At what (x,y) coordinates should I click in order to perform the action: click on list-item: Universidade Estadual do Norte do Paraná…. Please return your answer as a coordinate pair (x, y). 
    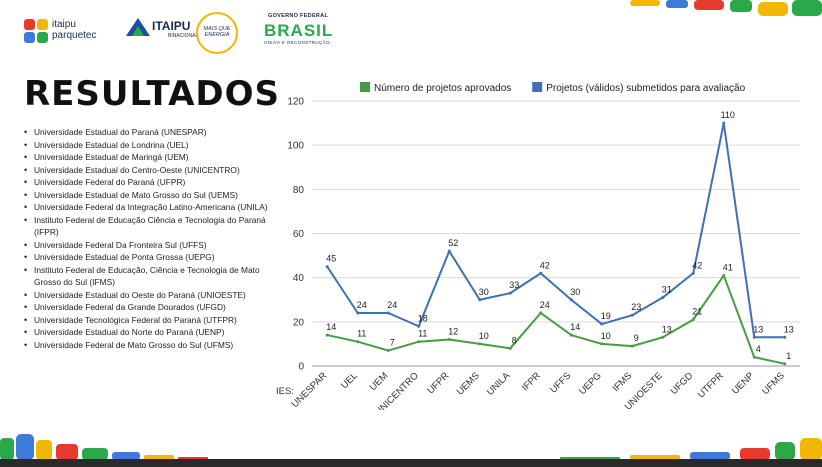
    Looking at the image, I should click on (147, 332).